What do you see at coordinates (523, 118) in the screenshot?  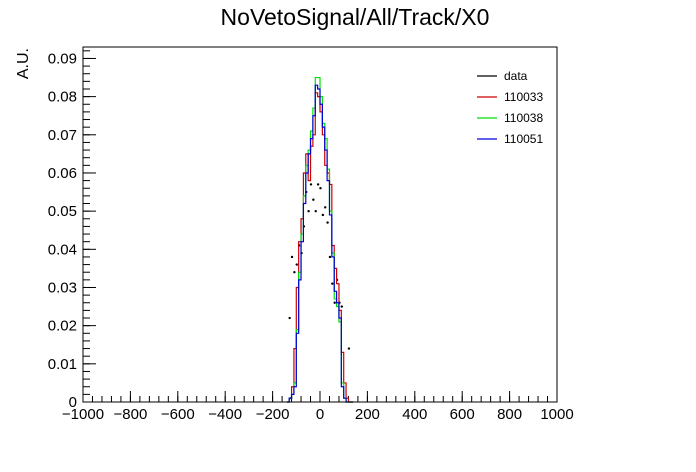 I see `legend-label-110038: 110038` at bounding box center [523, 118].